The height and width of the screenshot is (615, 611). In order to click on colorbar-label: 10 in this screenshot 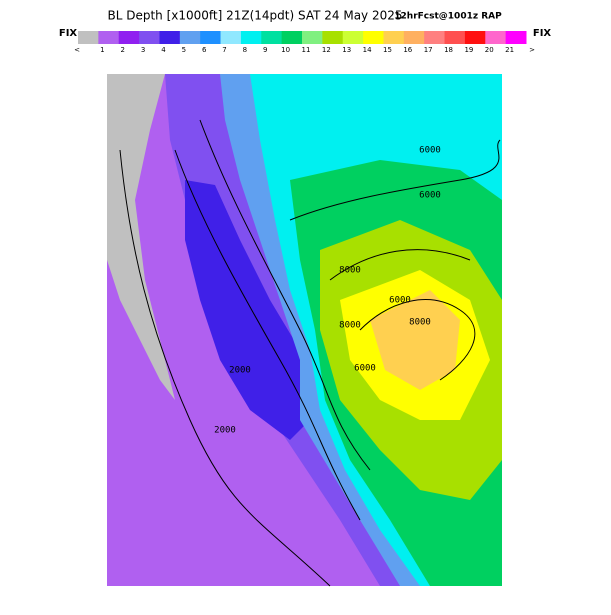, I will do `click(285, 50)`.